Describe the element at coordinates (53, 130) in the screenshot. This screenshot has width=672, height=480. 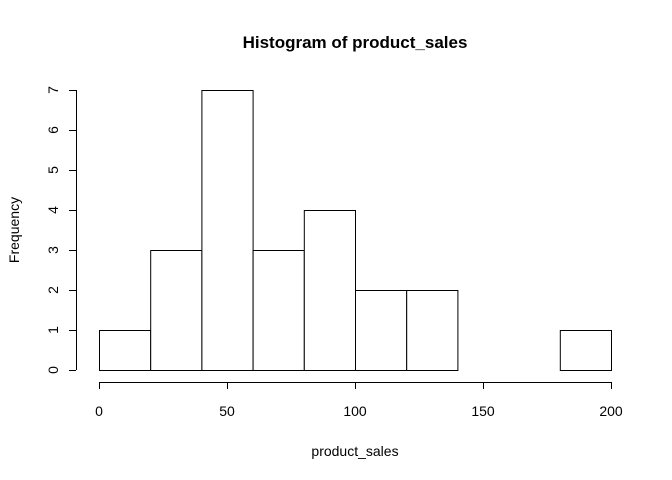
I see `y-tick-label: 6` at that location.